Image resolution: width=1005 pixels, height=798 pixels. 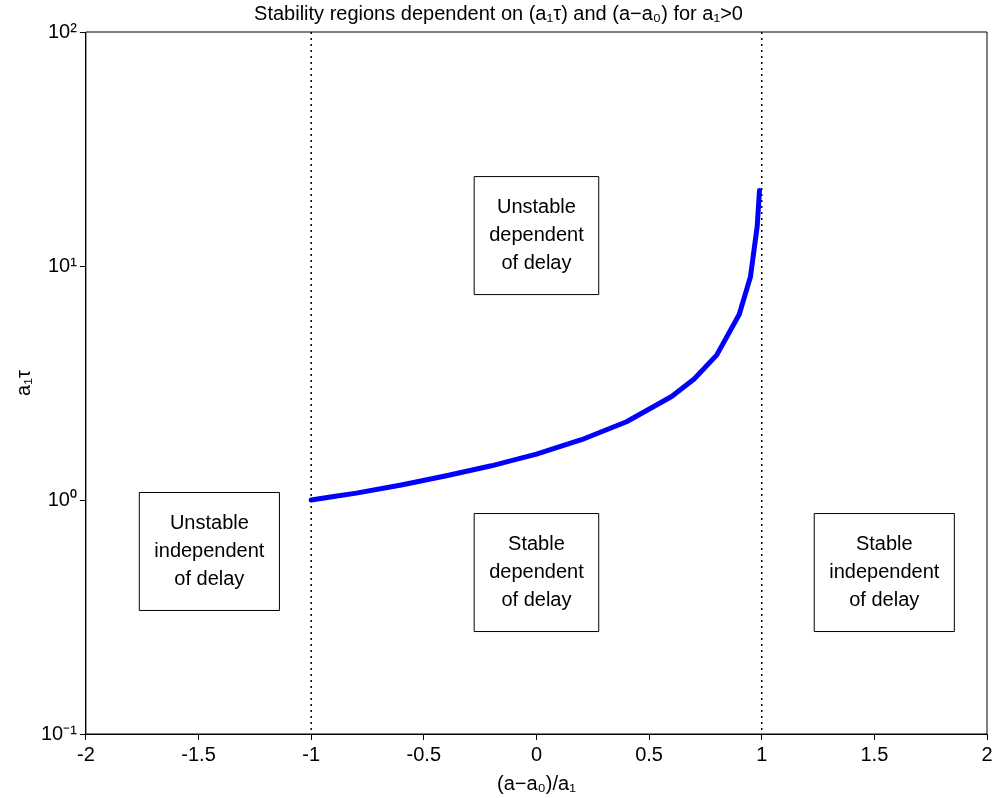 What do you see at coordinates (59, 732) in the screenshot?
I see `y-tick-label: 10⁻¹` at bounding box center [59, 732].